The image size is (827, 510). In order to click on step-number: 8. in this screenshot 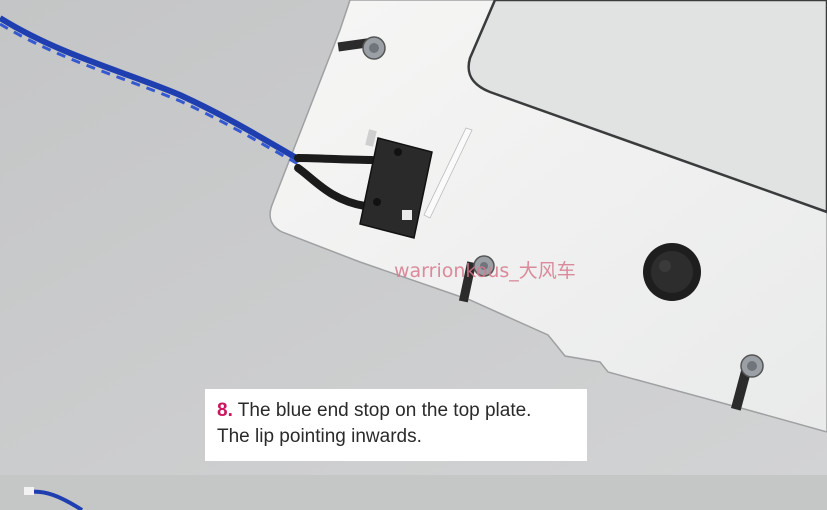, I will do `click(225, 410)`.